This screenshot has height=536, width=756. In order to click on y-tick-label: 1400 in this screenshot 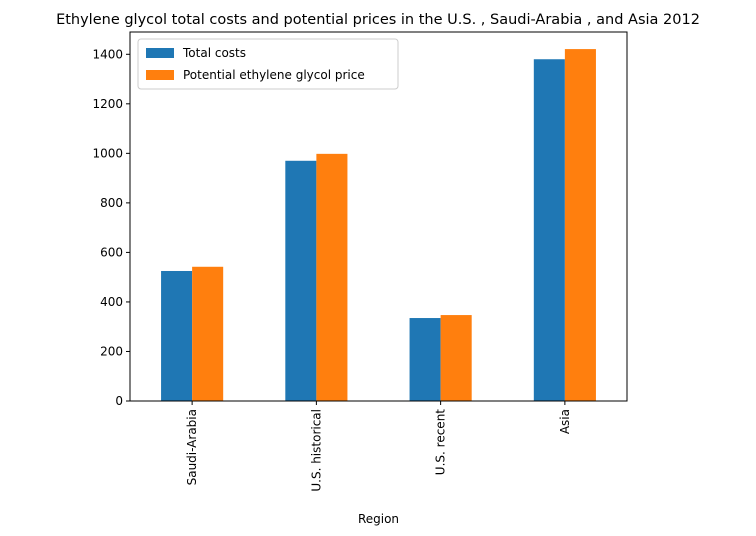, I will do `click(107, 54)`.